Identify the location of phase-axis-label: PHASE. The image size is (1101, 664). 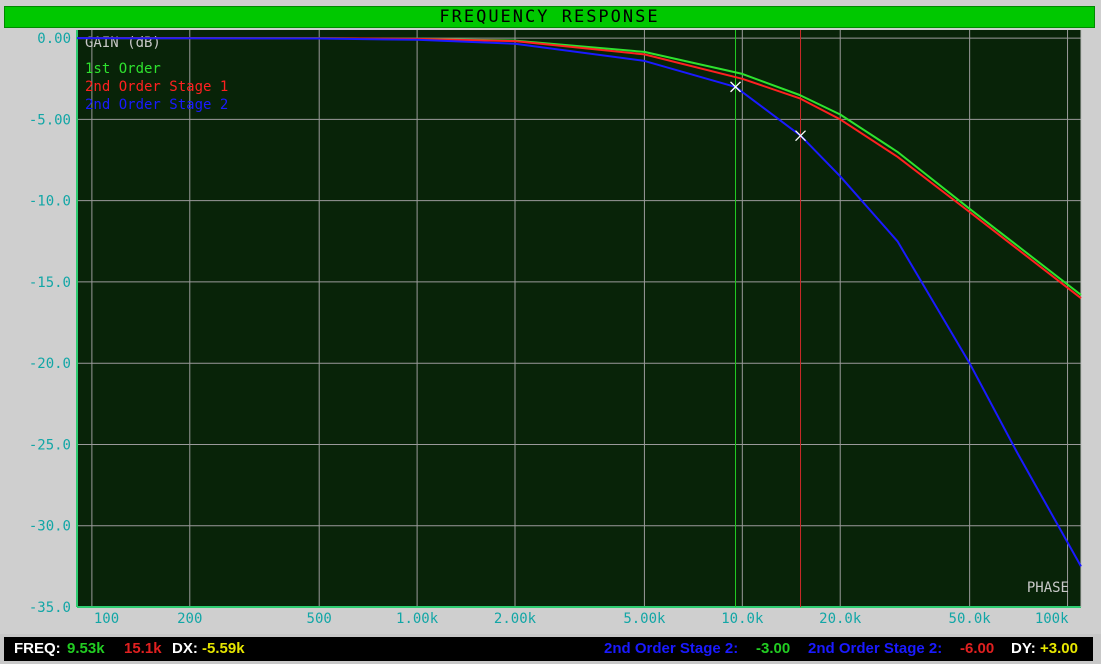
(1048, 588).